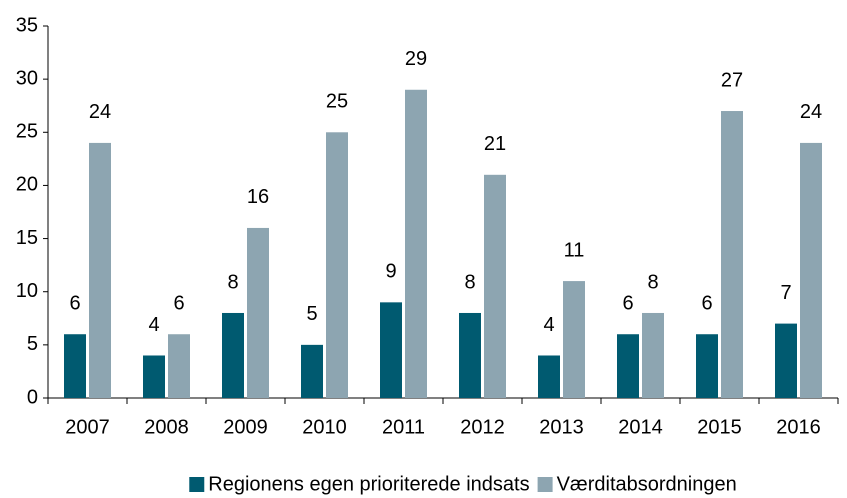 This screenshot has height=498, width=847. Describe the element at coordinates (27, 185) in the screenshot. I see `y-tick-label: 20` at that location.